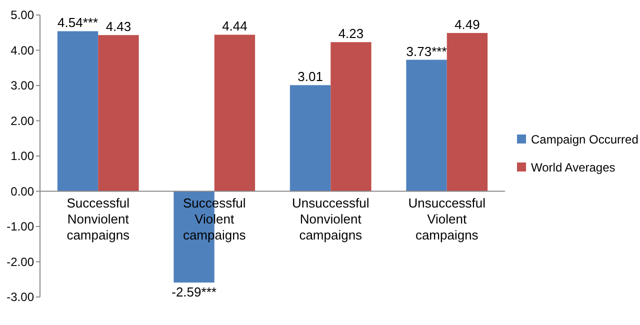  Describe the element at coordinates (331, 218) in the screenshot. I see `x-tick-label: Unsuccessful Nonviolent campaigns` at that location.